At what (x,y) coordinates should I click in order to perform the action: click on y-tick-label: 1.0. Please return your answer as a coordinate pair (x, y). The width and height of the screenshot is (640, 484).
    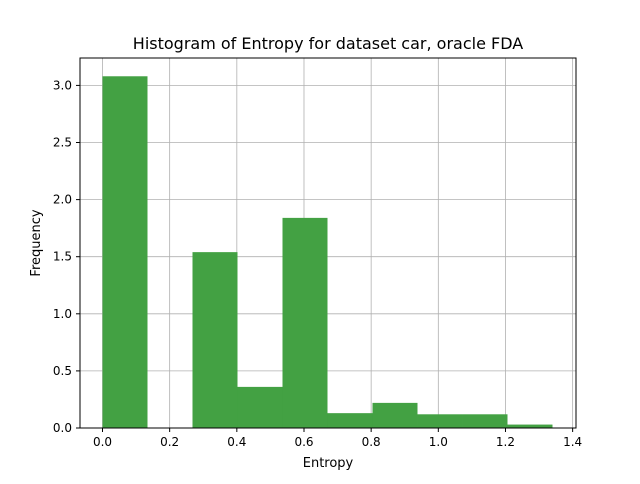
    Looking at the image, I should click on (62, 314).